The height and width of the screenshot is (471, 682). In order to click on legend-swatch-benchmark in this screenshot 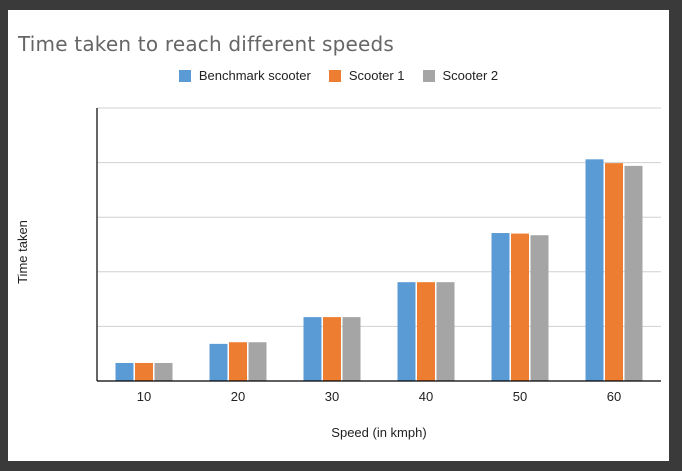, I will do `click(184, 75)`.